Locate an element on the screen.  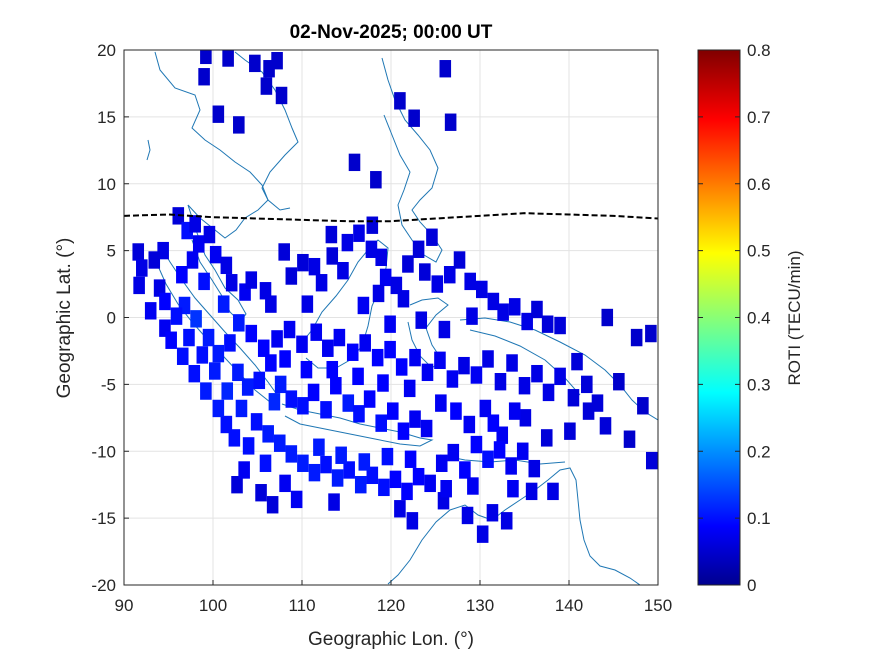
colorbar-tick-label: 0.3 is located at coordinates (759, 384).